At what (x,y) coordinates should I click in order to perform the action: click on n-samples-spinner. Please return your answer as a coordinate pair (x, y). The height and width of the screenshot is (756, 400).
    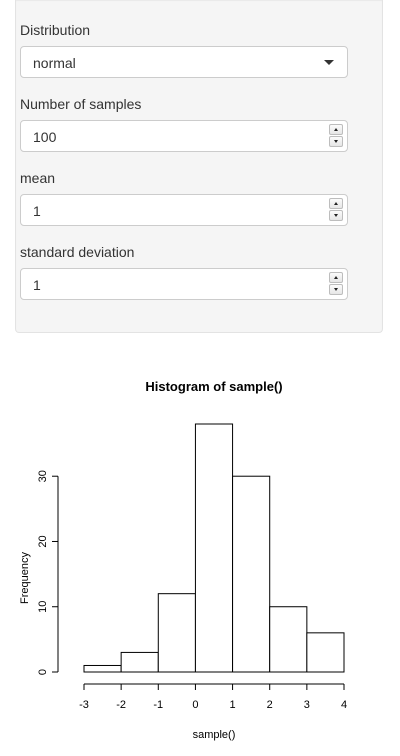
    Looking at the image, I should click on (336, 136).